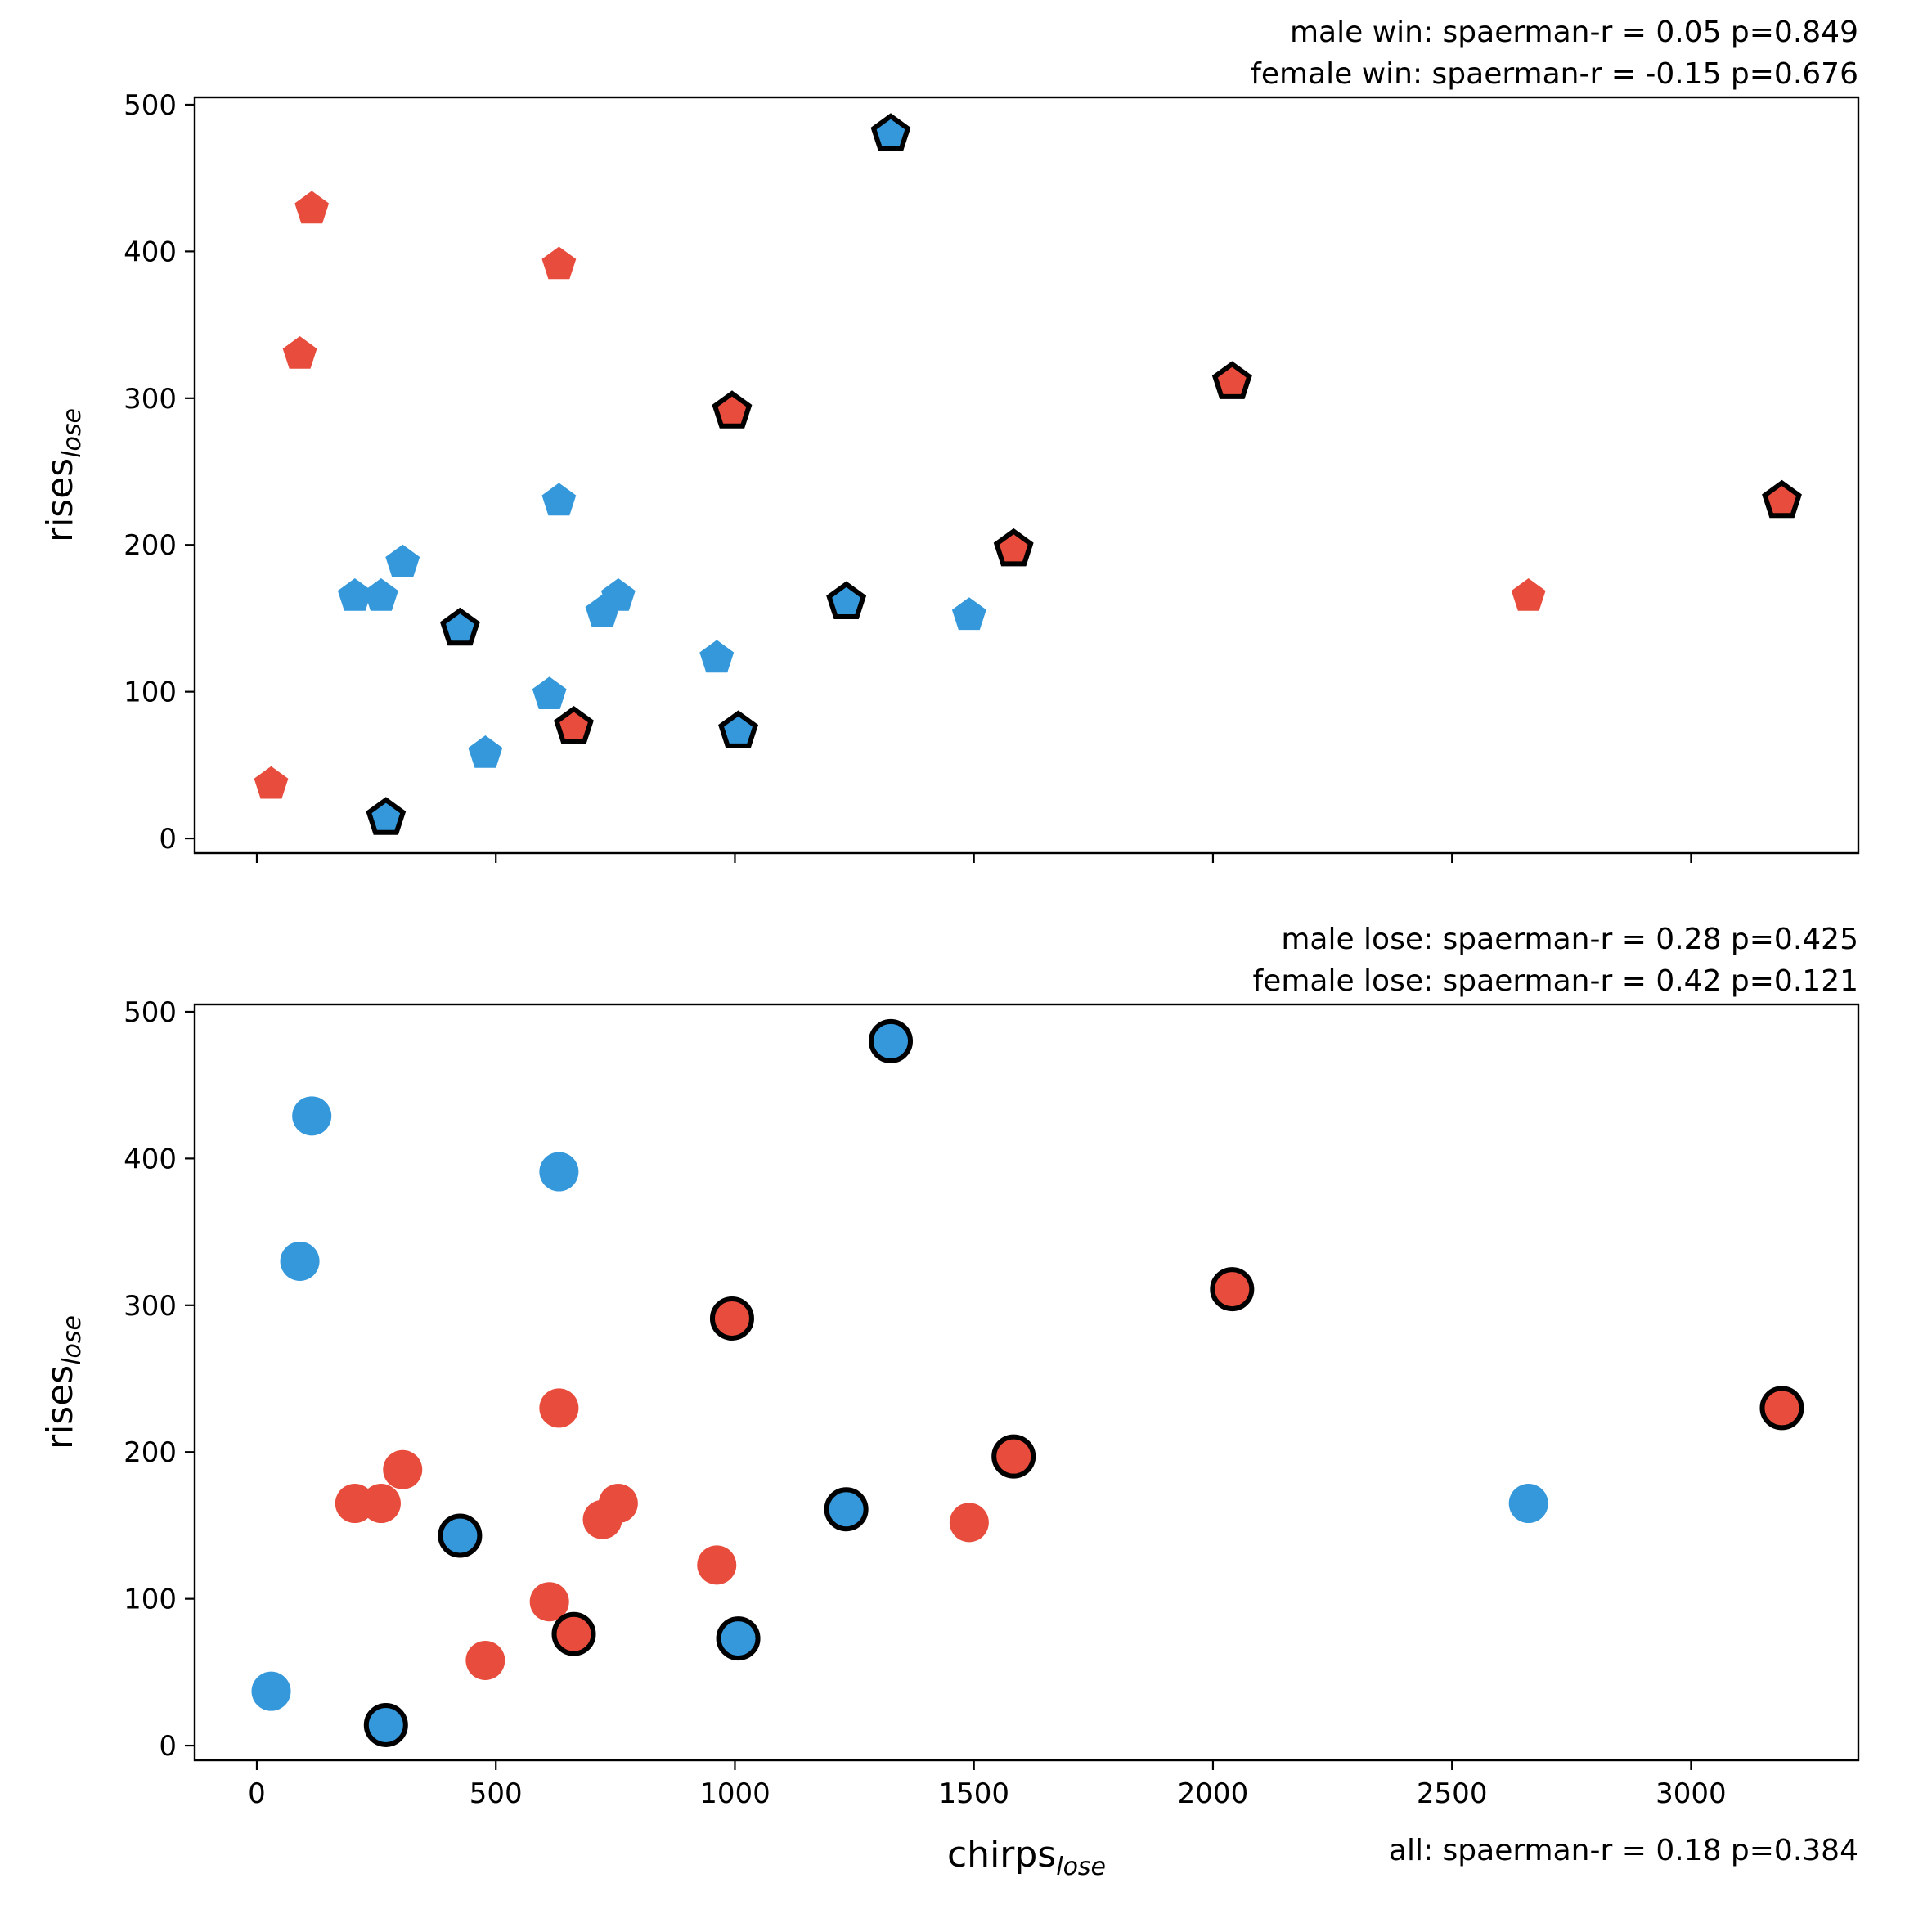 Image resolution: width=1932 pixels, height=1932 pixels. I want to click on x-tick-label: 2500, so click(1453, 1794).